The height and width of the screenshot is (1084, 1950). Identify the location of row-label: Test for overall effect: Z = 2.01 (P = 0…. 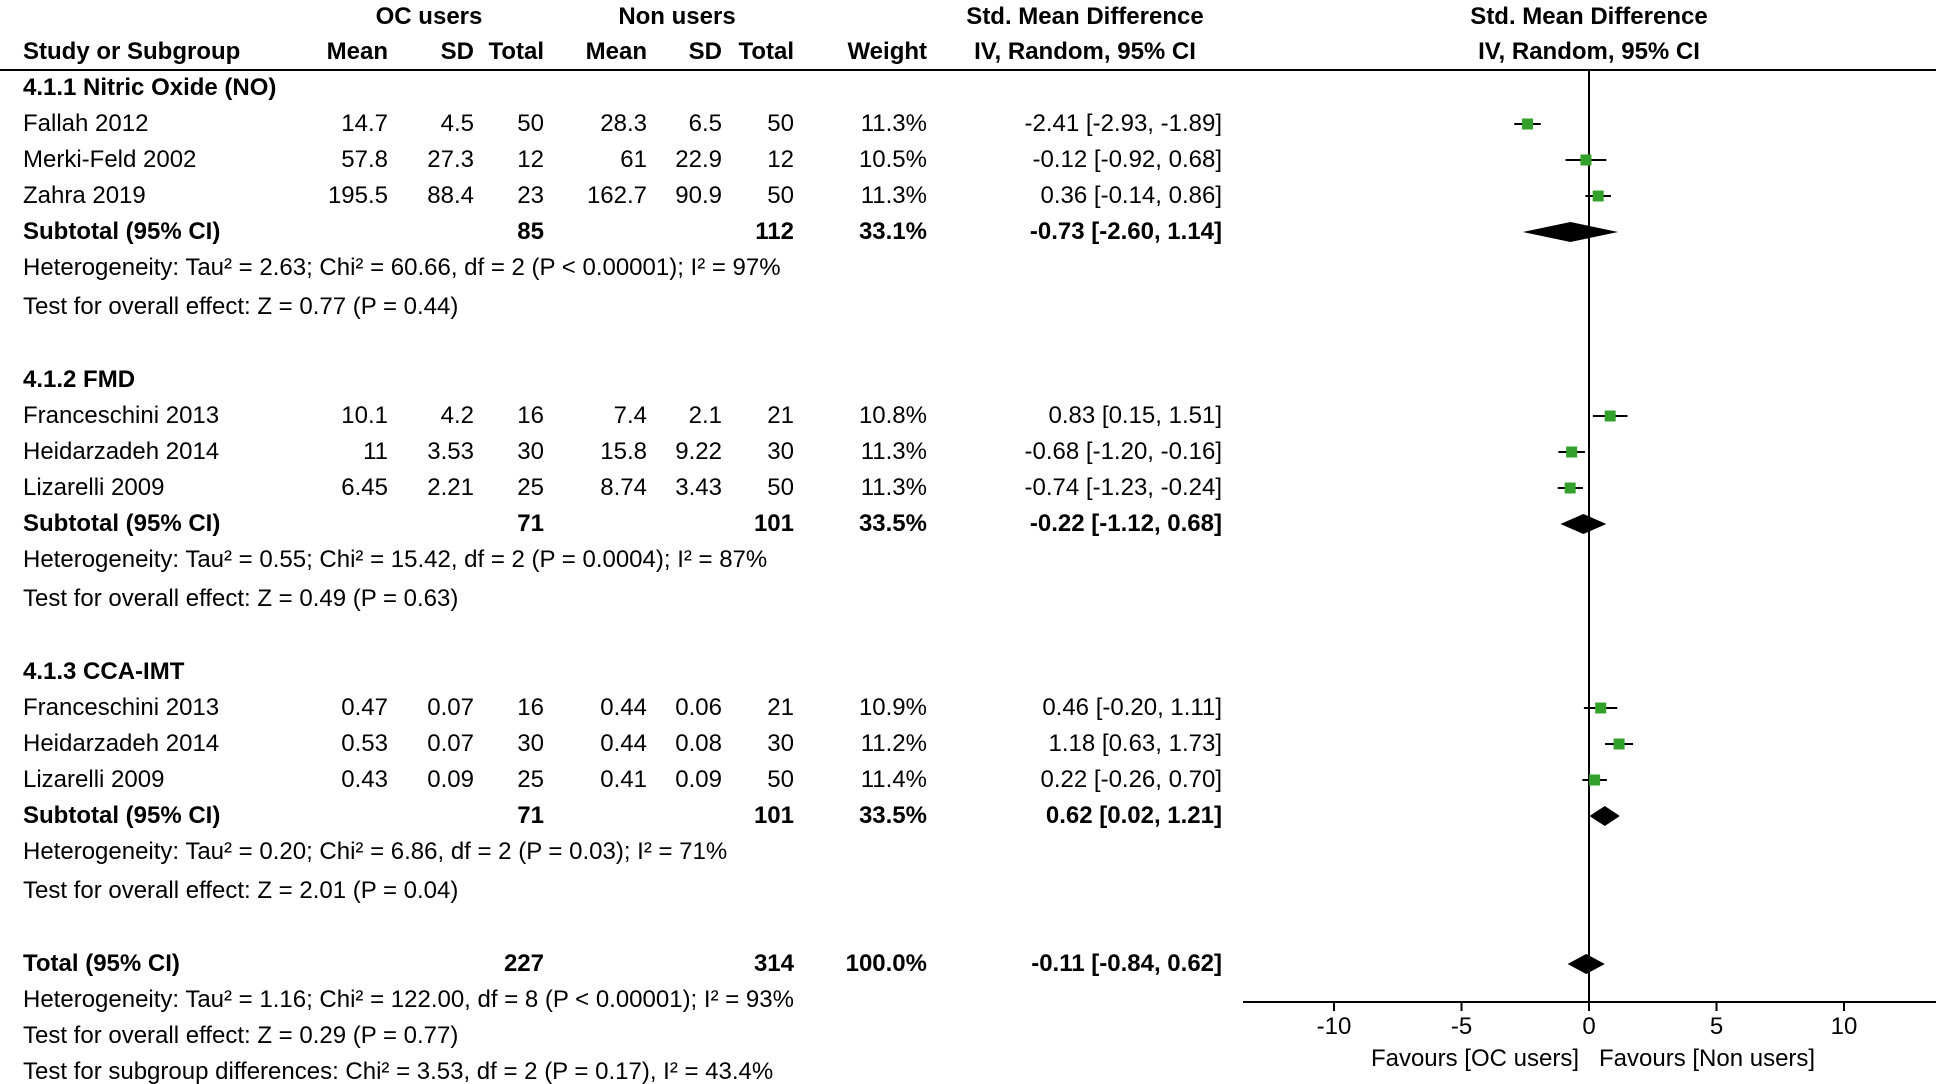
(241, 890).